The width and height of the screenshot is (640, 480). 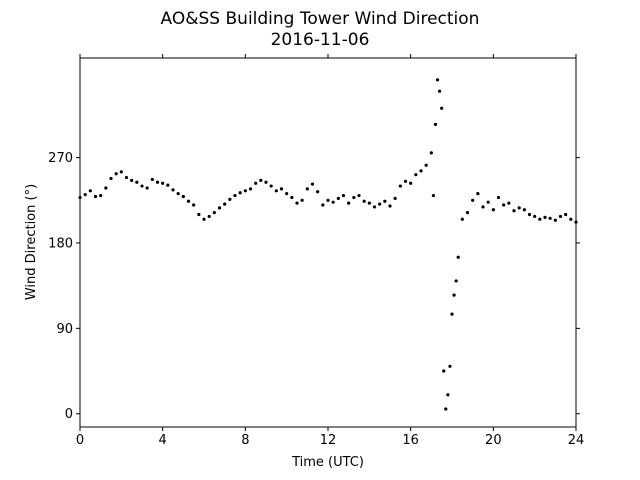 What do you see at coordinates (64, 329) in the screenshot?
I see `y-tick-label: 90` at bounding box center [64, 329].